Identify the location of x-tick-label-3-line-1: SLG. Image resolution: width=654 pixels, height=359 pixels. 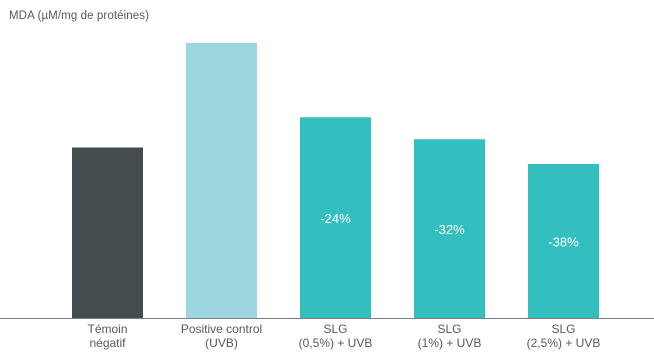
(335, 329).